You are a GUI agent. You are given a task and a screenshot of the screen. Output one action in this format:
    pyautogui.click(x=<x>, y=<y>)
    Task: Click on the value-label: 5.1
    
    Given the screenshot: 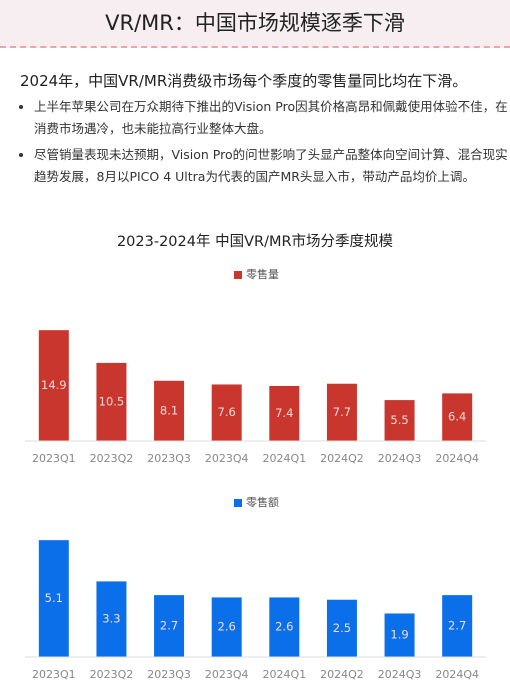 What is the action you would take?
    pyautogui.click(x=54, y=598)
    